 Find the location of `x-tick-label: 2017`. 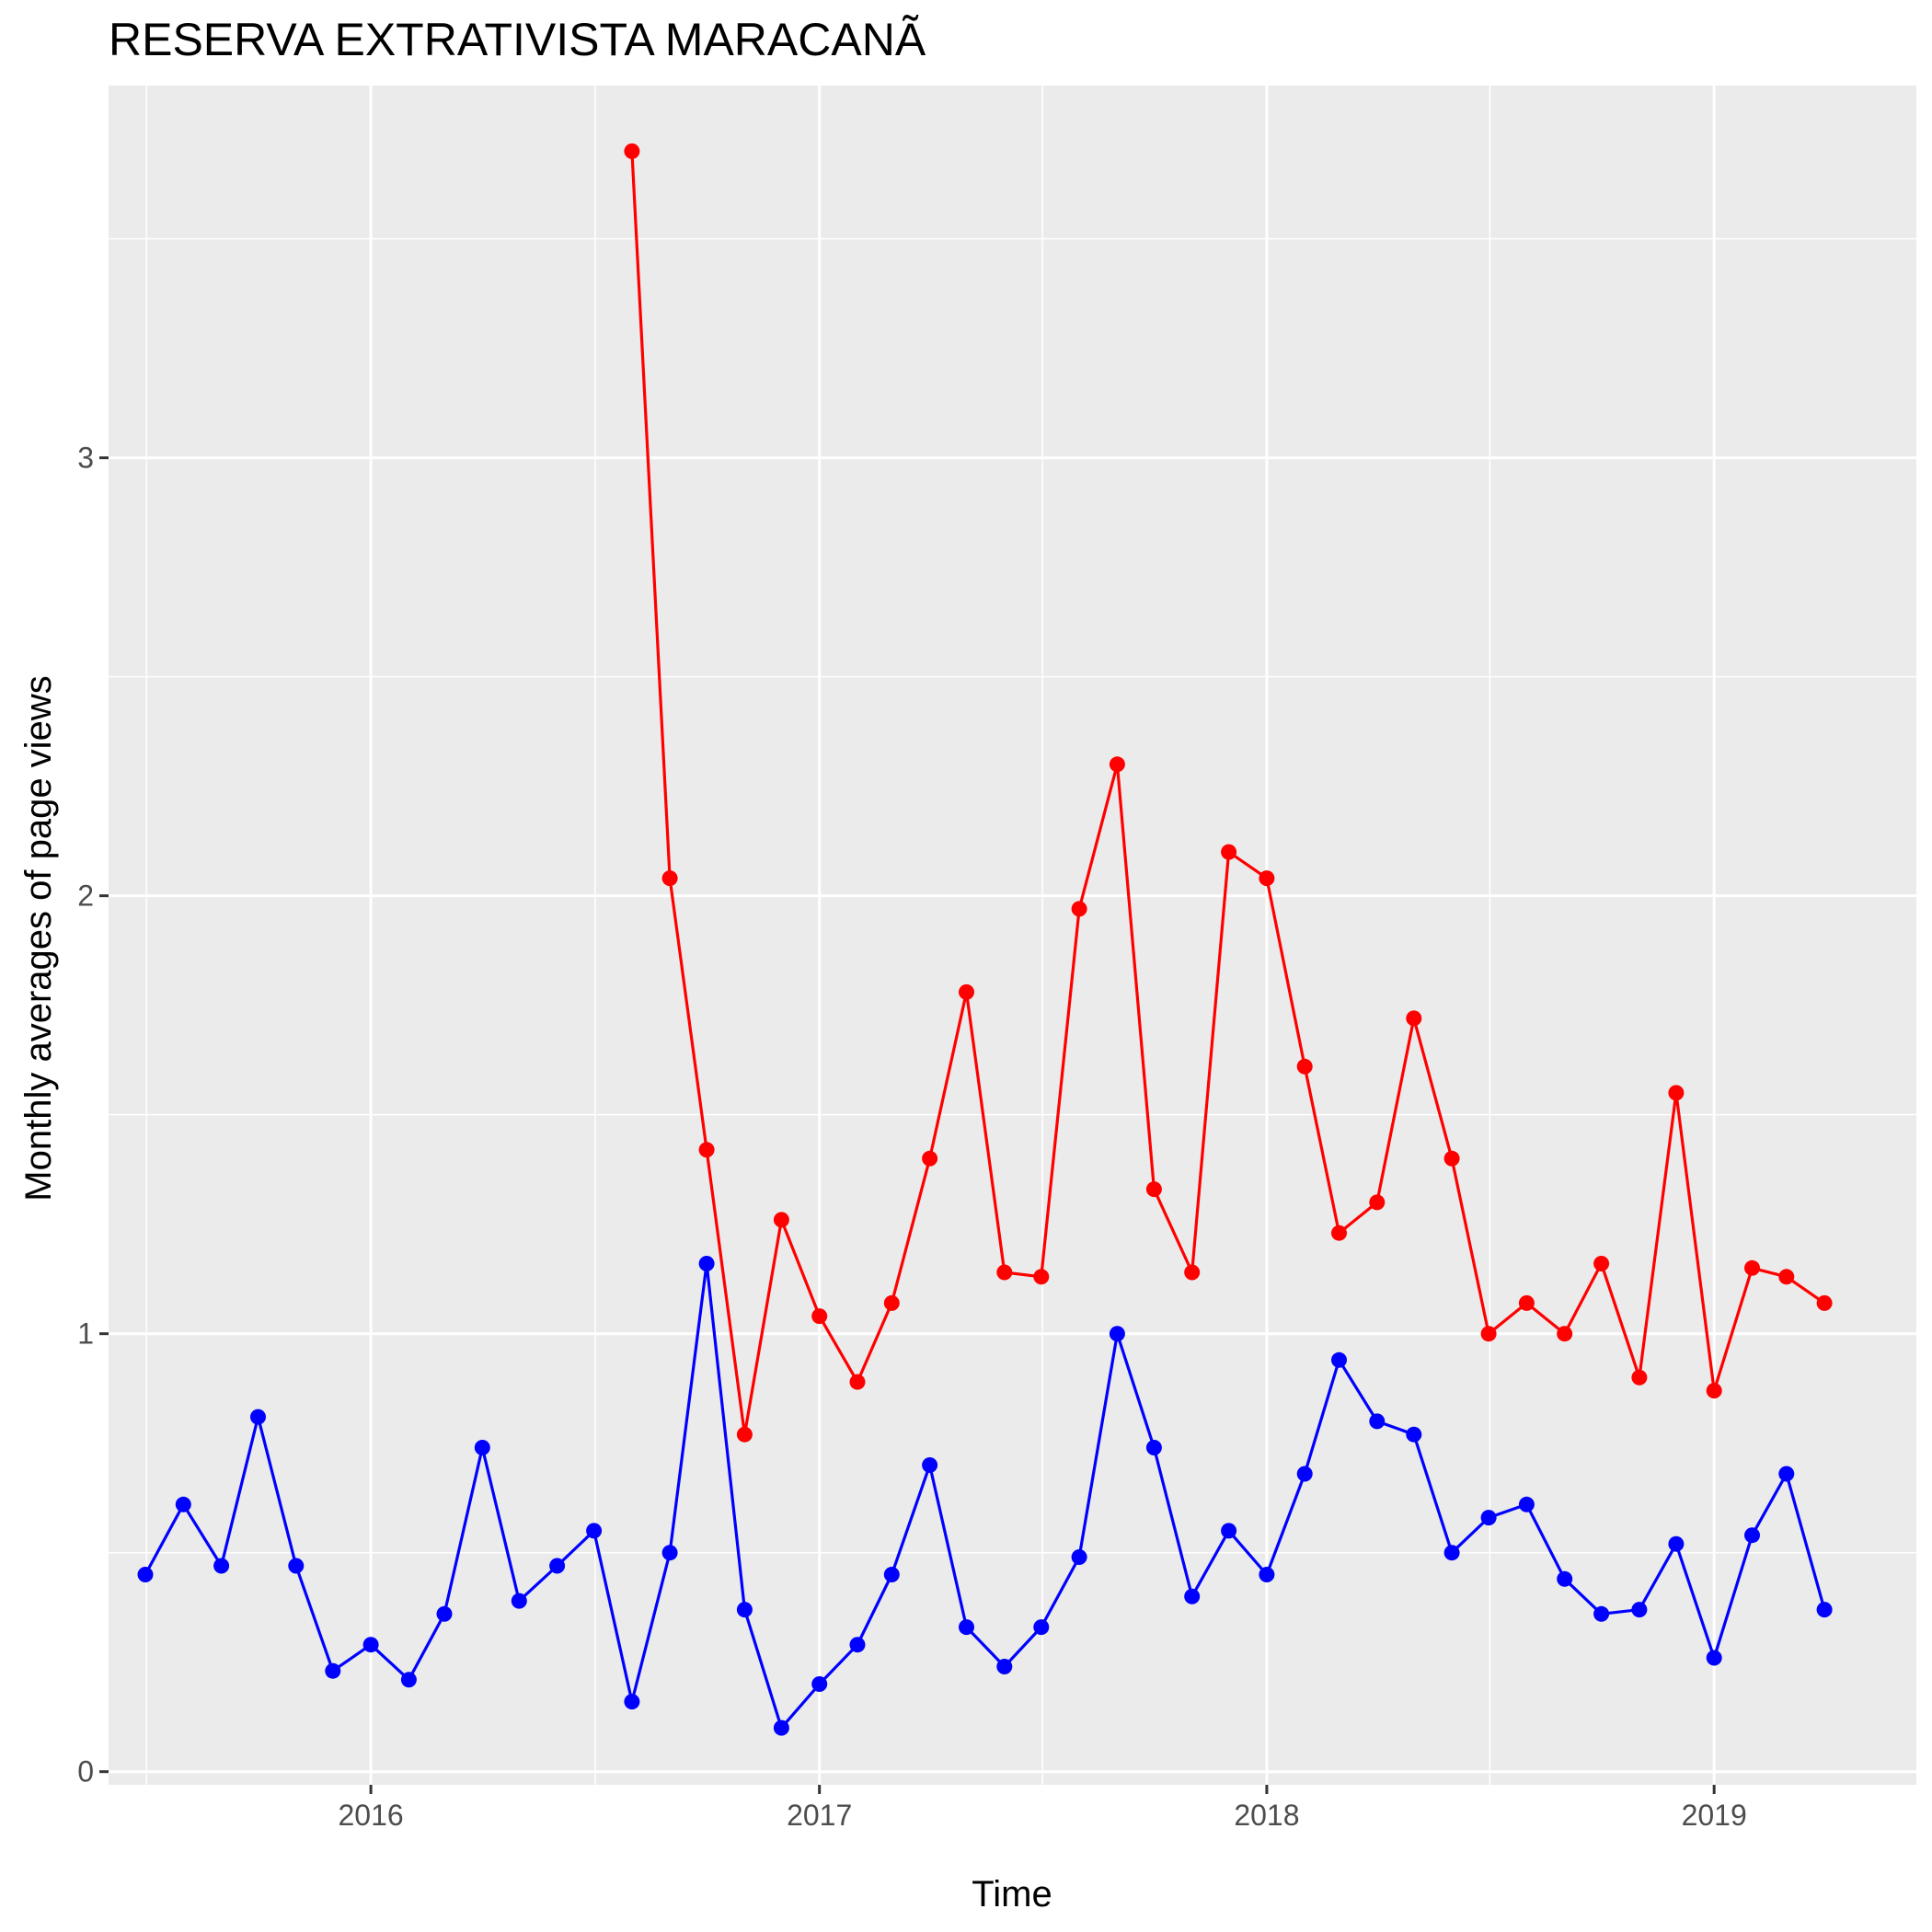

x-tick-label: 2017 is located at coordinates (819, 1815).